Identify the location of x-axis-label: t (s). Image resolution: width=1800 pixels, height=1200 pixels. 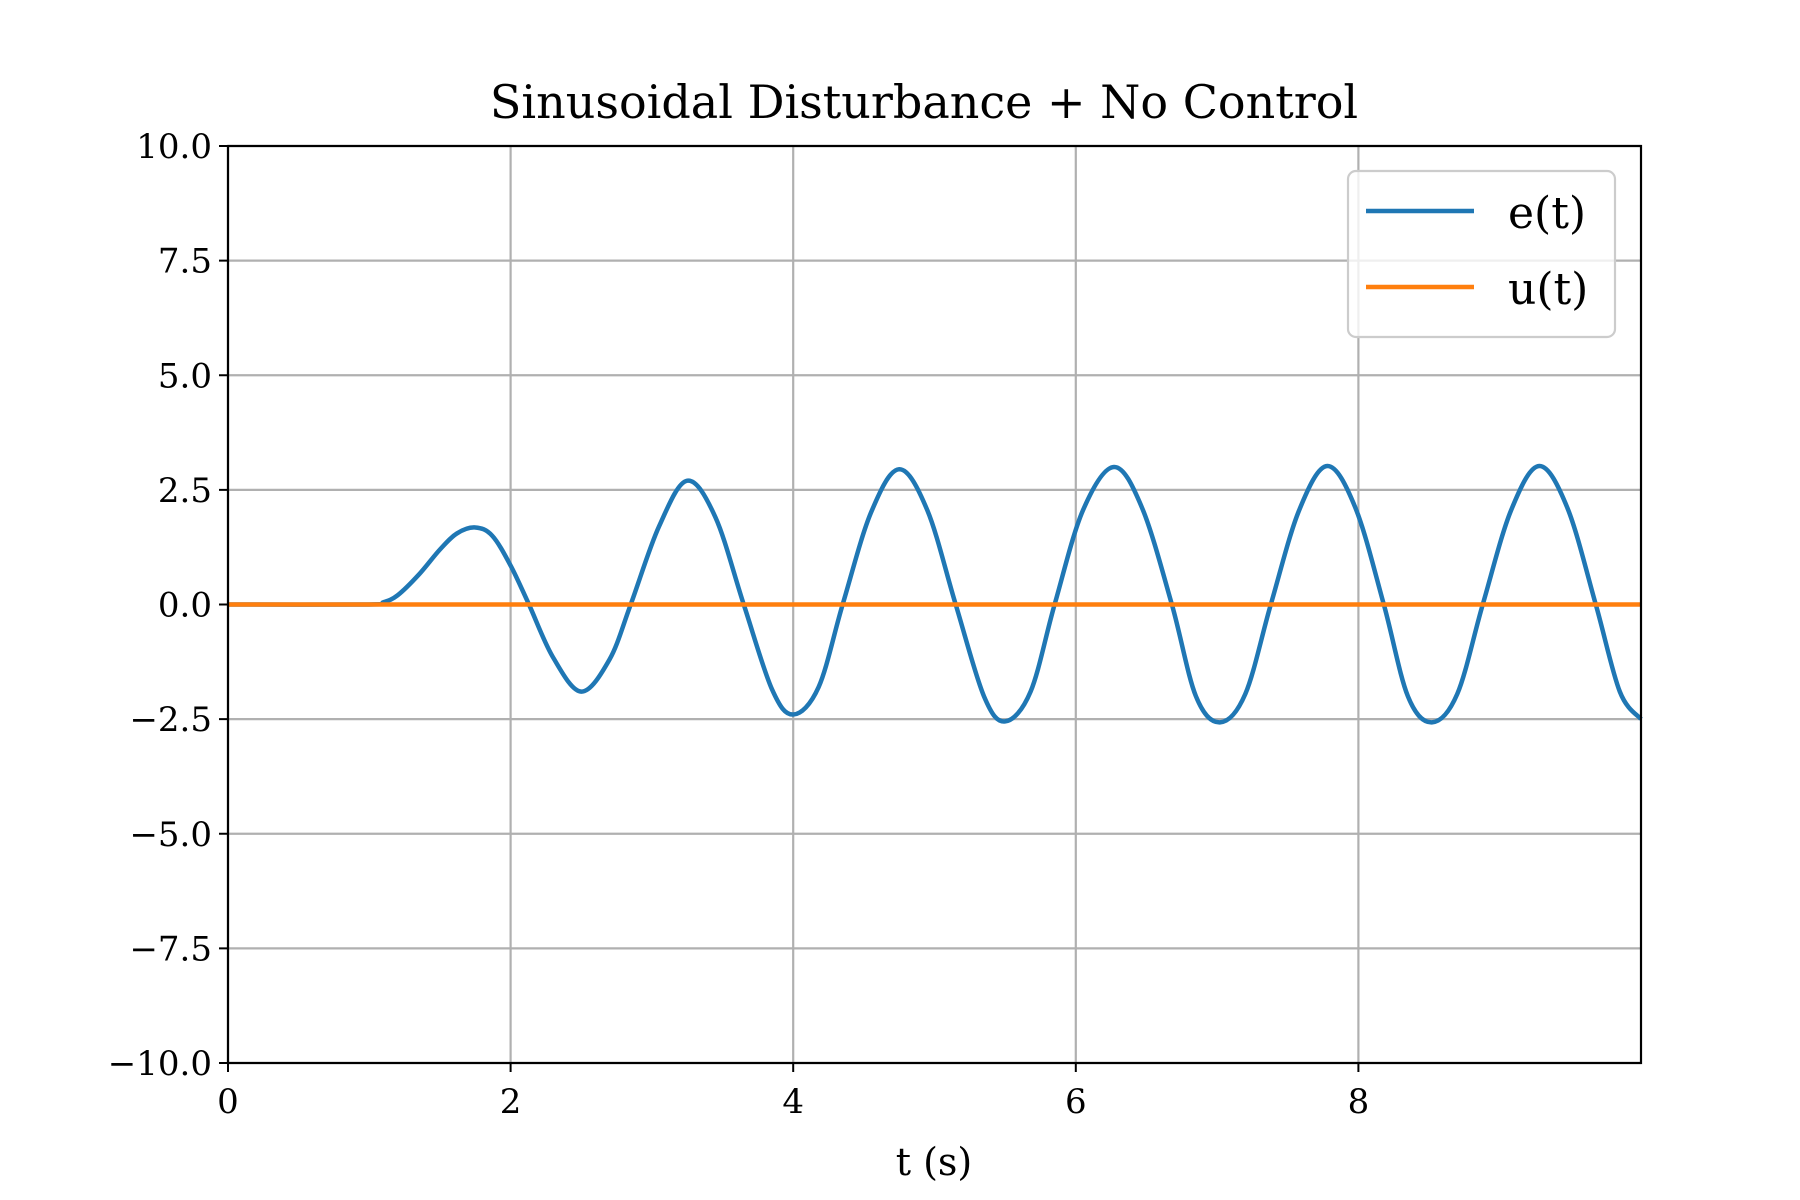
(934, 1162).